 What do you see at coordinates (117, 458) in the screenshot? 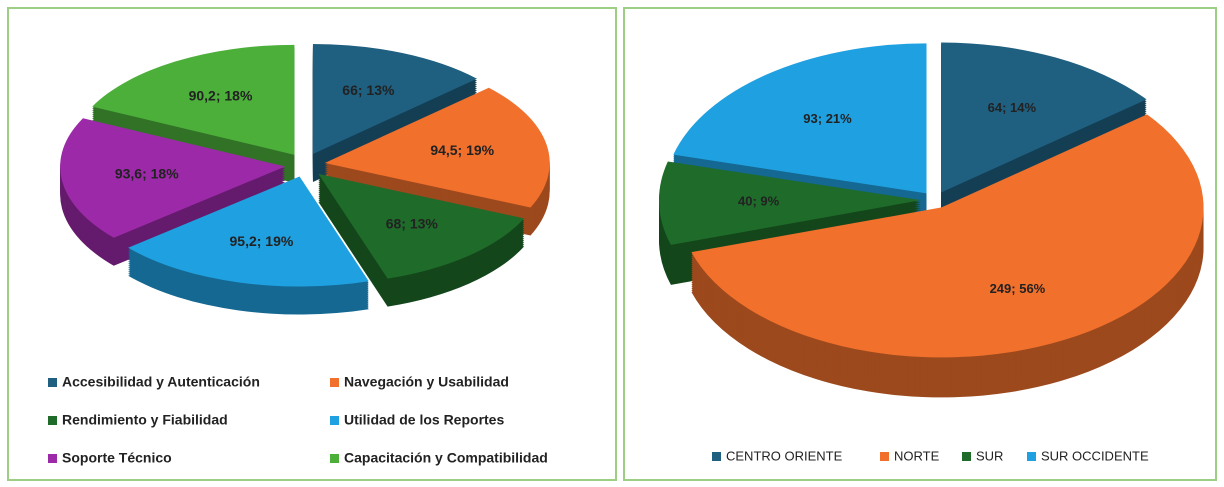
I see `legend-label: Soporte Técnico` at bounding box center [117, 458].